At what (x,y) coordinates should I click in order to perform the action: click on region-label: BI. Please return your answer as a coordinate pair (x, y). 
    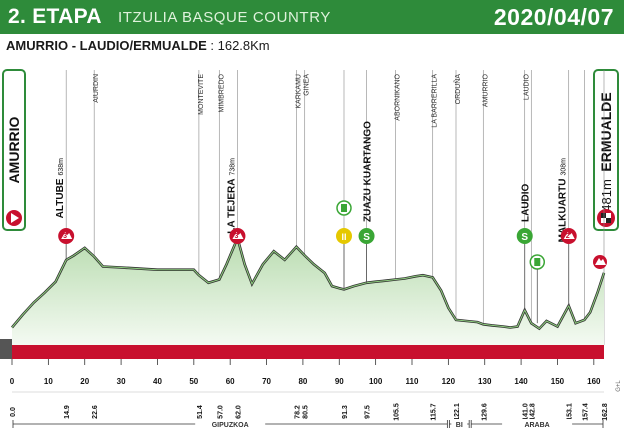
    Looking at the image, I should click on (459, 425).